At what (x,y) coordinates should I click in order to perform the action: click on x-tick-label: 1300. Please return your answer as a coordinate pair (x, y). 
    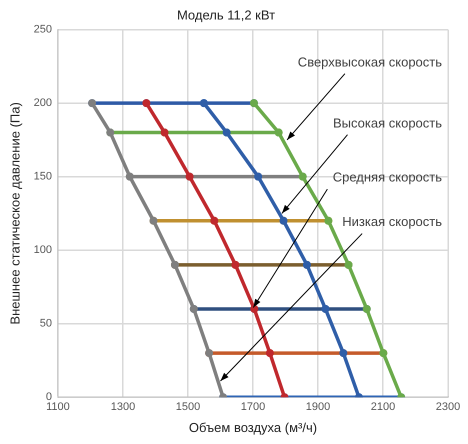
    Looking at the image, I should click on (123, 406).